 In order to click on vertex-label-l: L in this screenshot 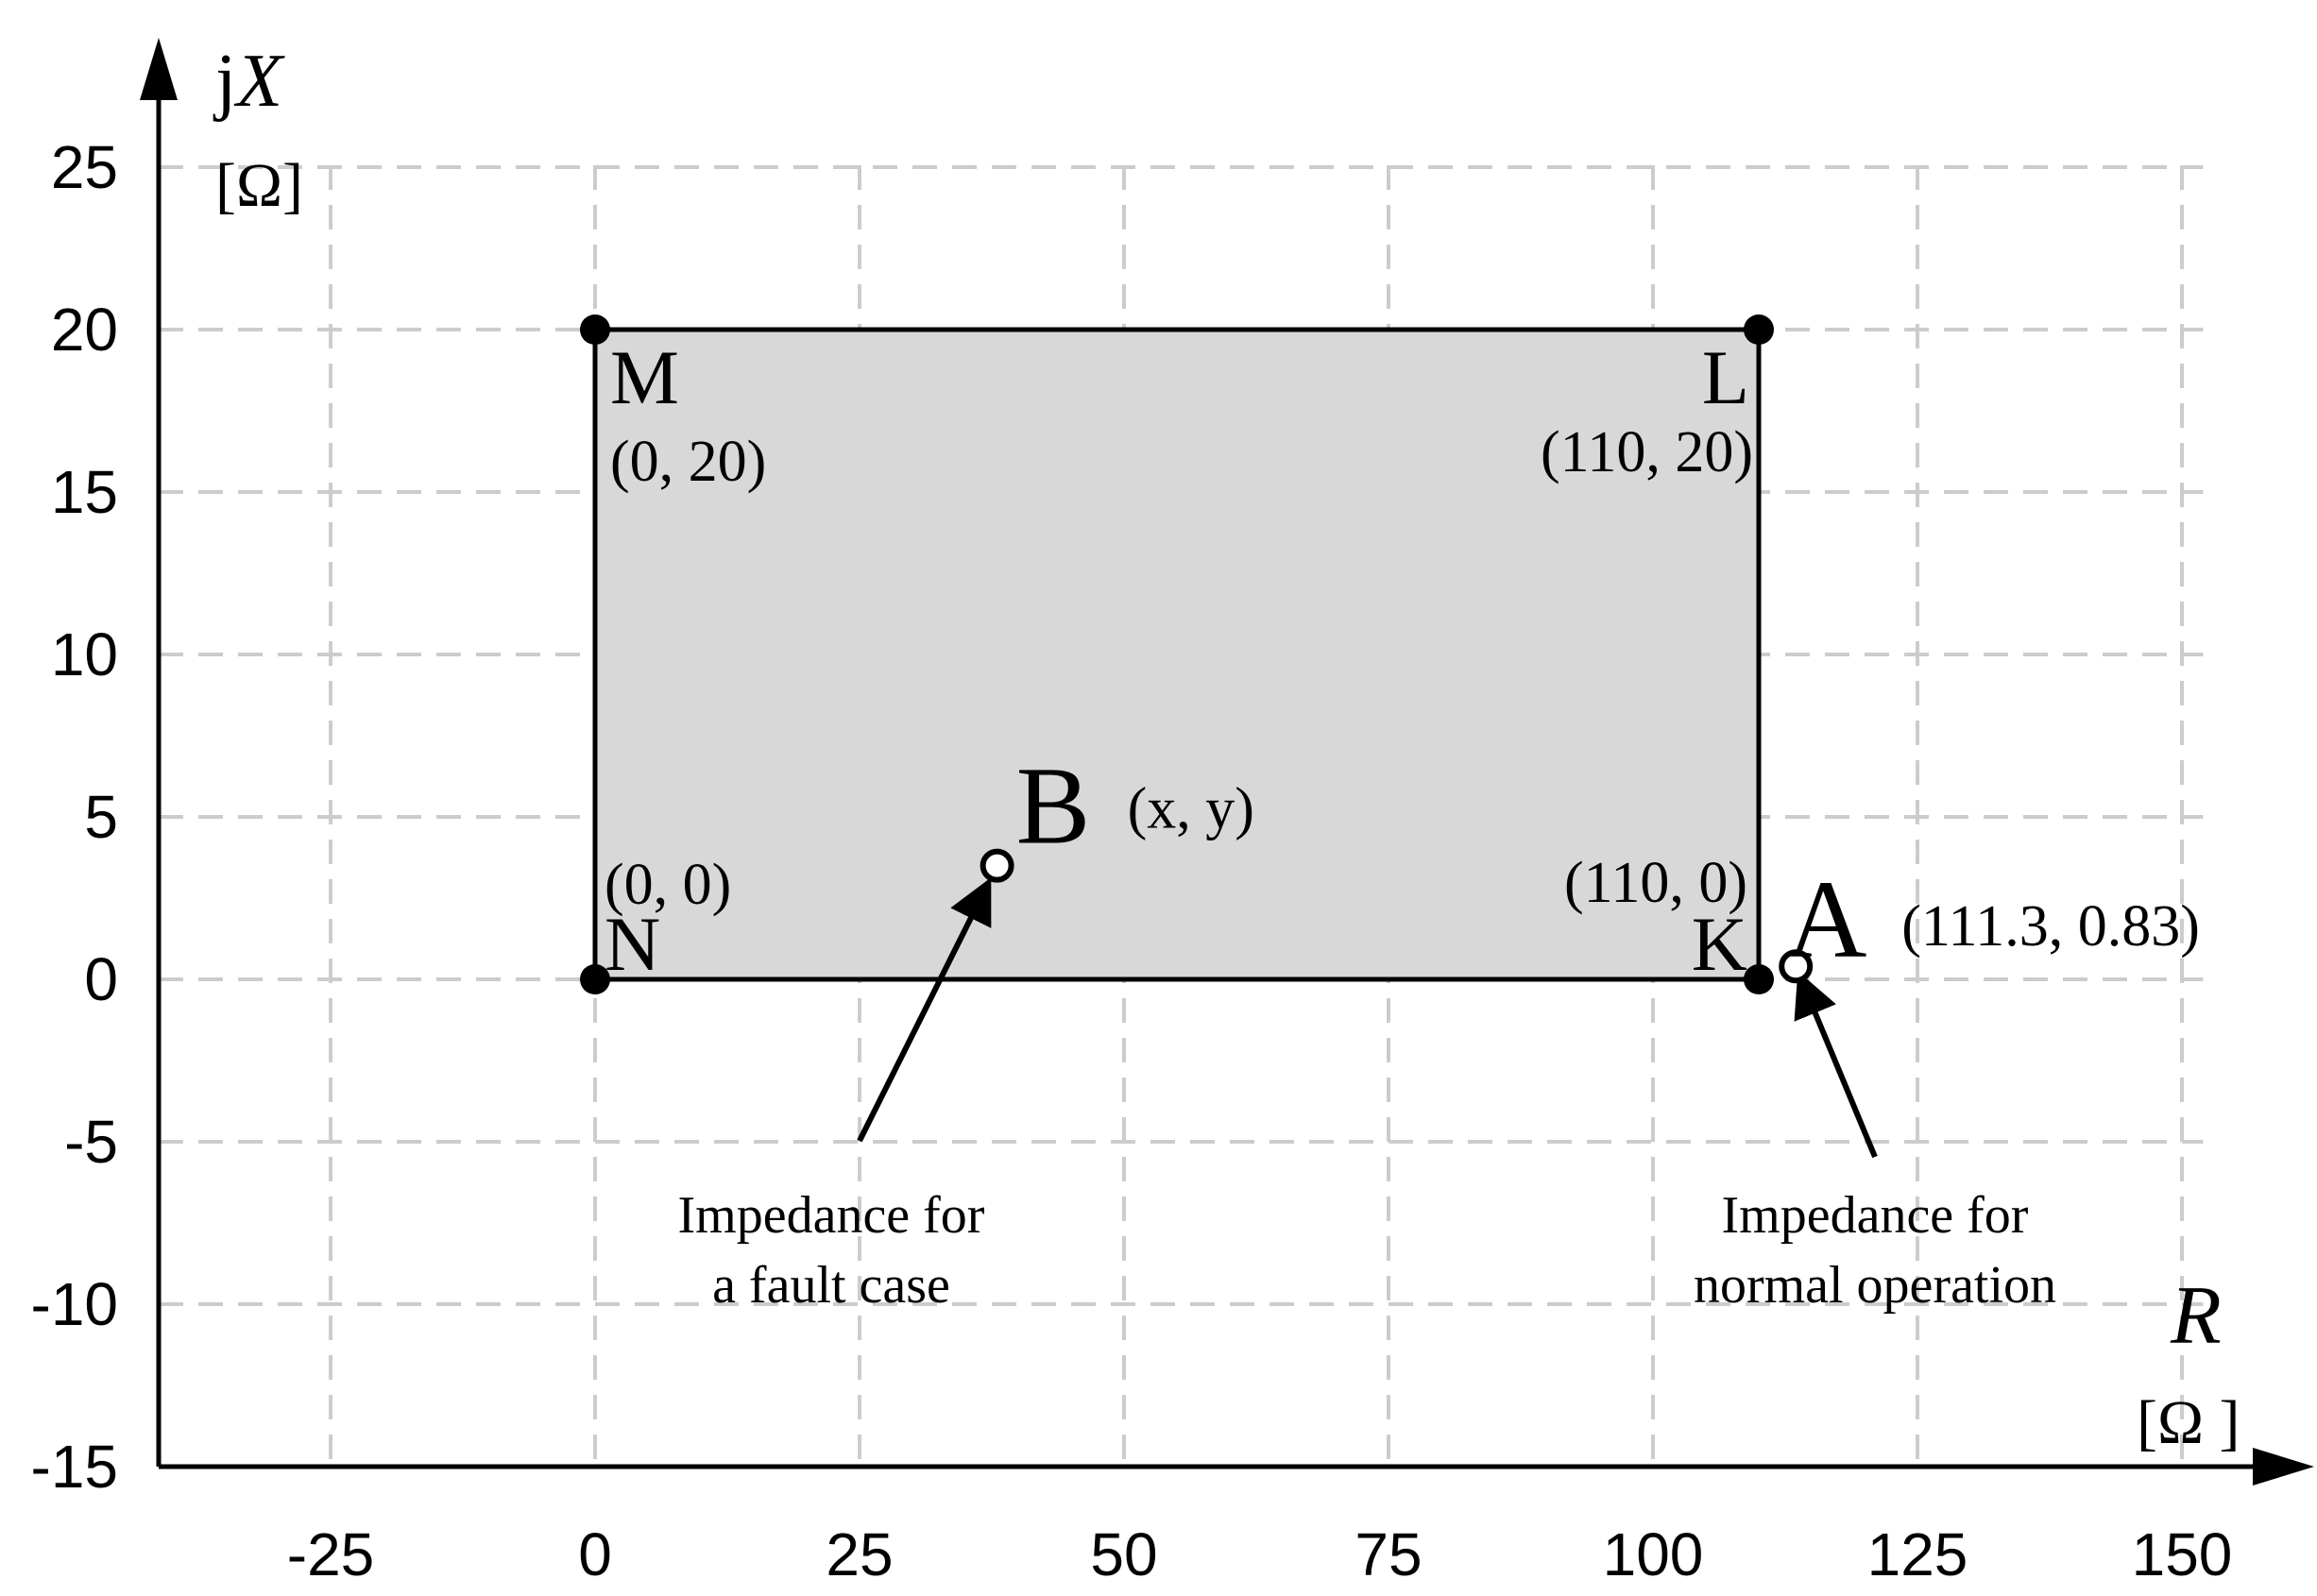, I will do `click(1725, 377)`.